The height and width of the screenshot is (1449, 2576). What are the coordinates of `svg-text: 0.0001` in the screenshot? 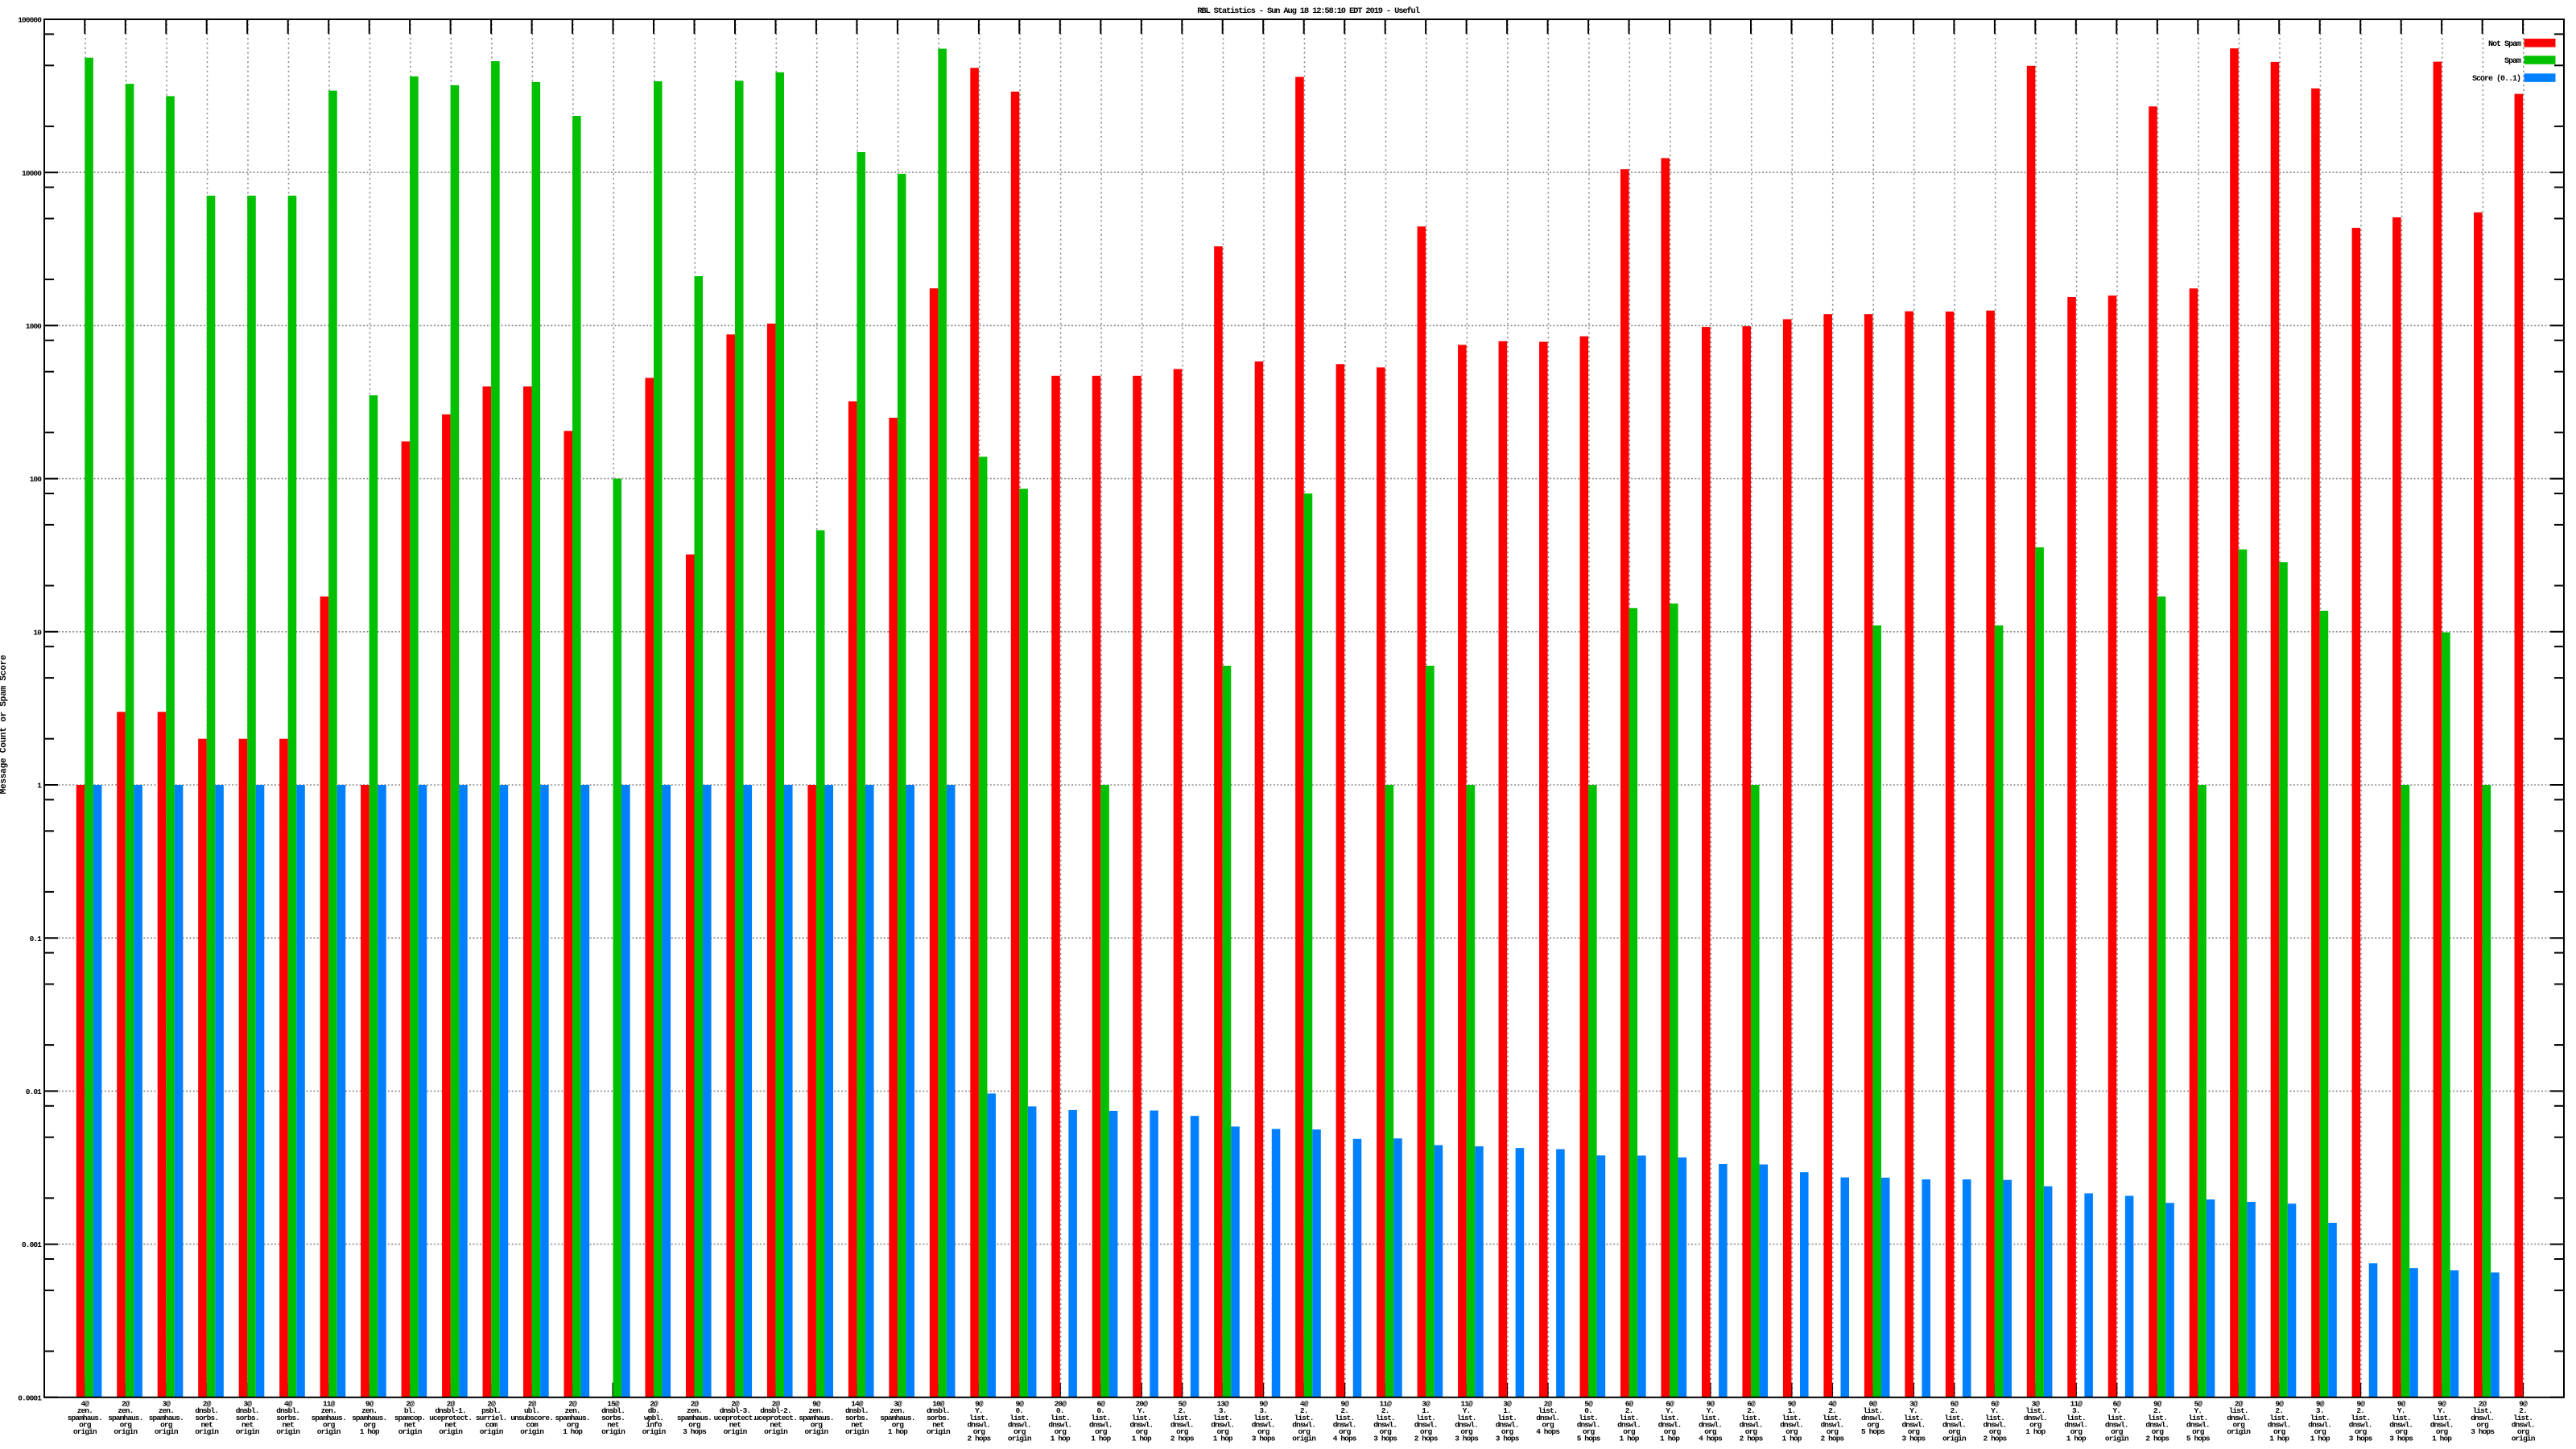 It's located at (30, 1397).